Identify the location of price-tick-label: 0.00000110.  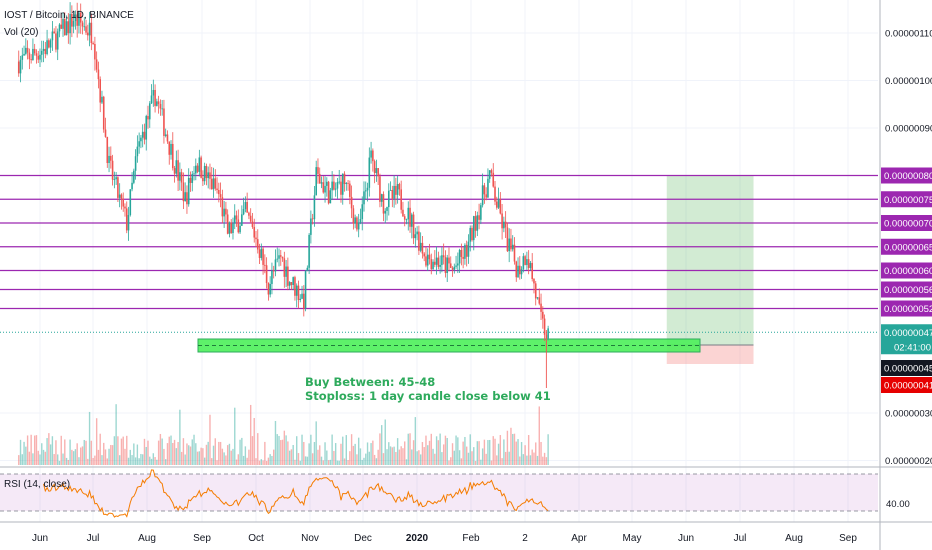
(908, 34).